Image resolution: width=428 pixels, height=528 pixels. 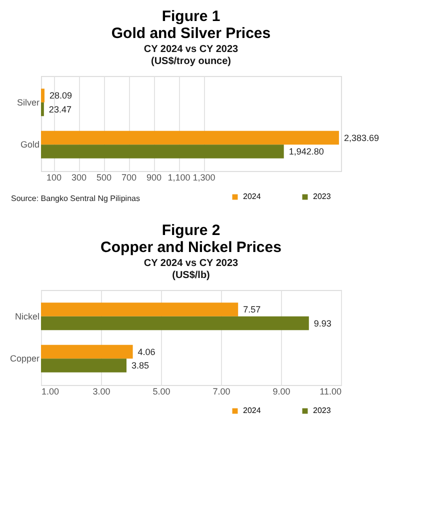 What do you see at coordinates (204, 177) in the screenshot?
I see `x-tick-label: 1,300` at bounding box center [204, 177].